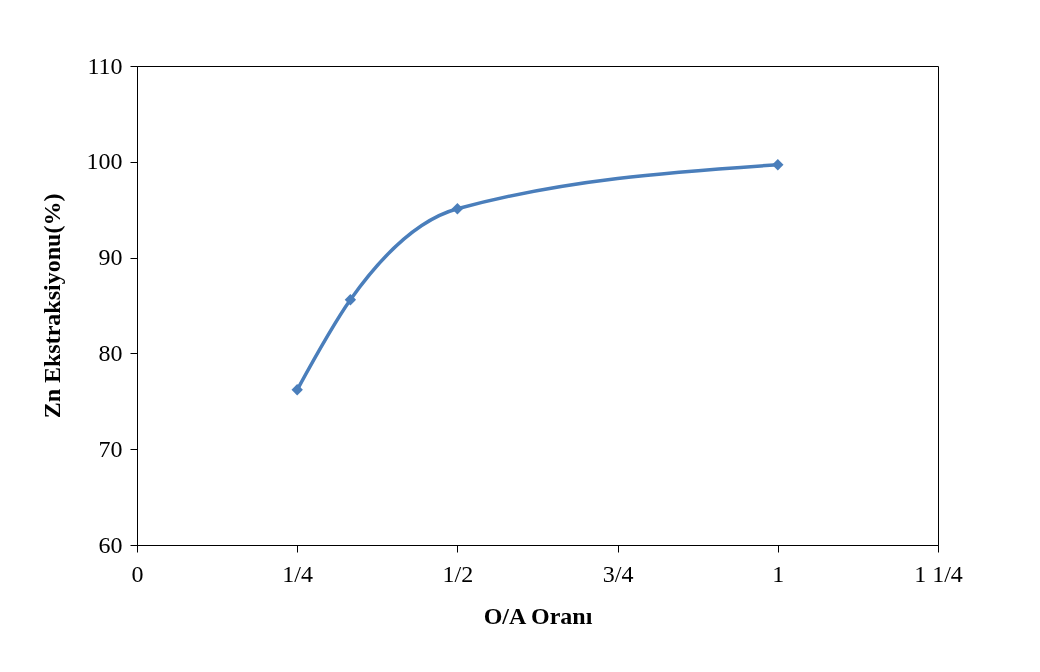 This screenshot has height=672, width=1040. I want to click on x-axis-title: O/A Oranı, so click(538, 615).